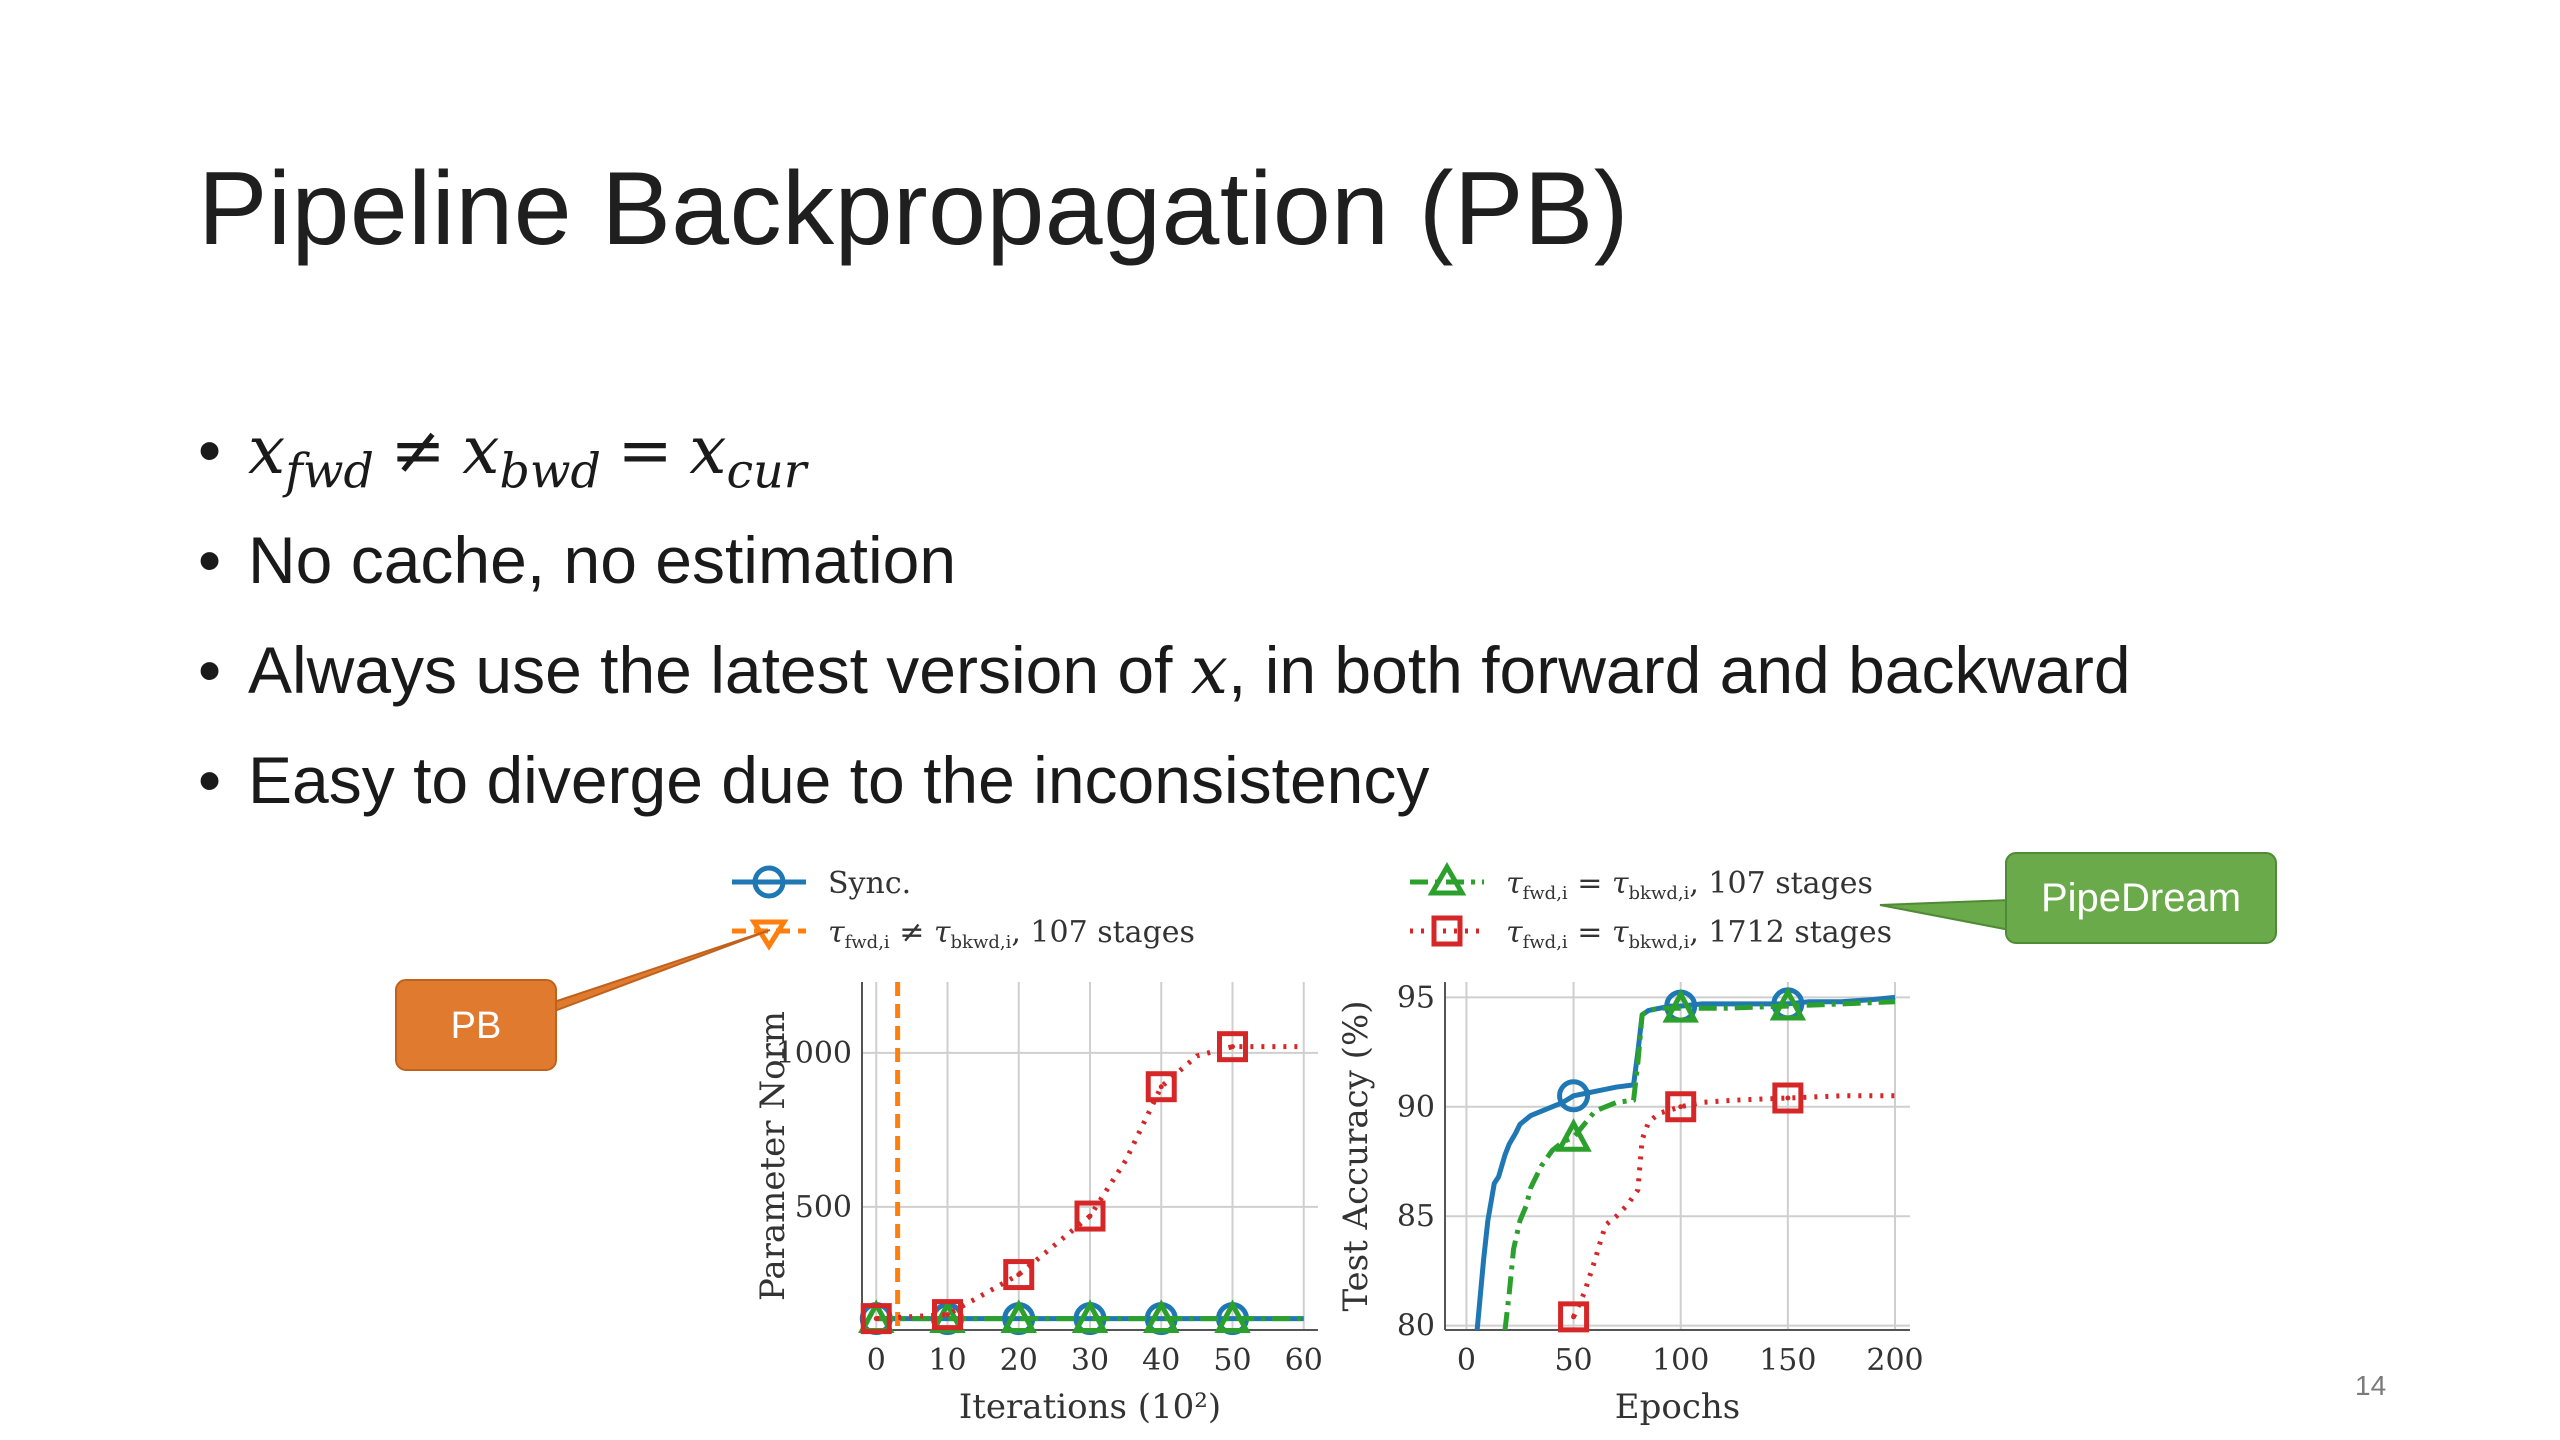 This screenshot has width=2560, height=1440. What do you see at coordinates (1680, 1360) in the screenshot?
I see `x-tick-label: 100` at bounding box center [1680, 1360].